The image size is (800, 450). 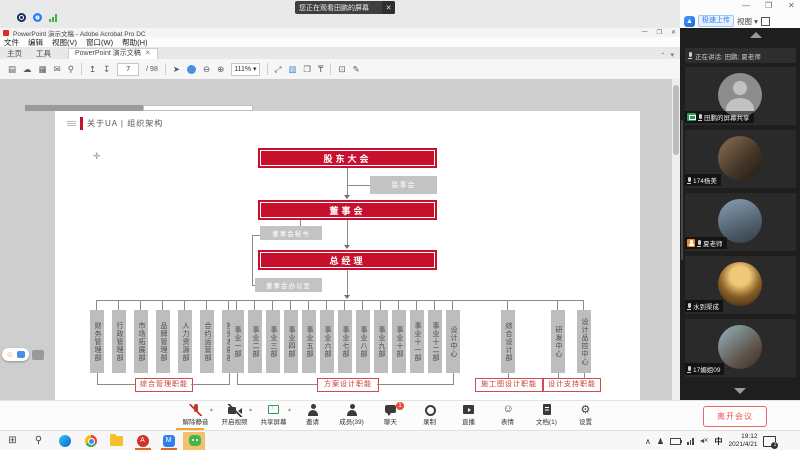 What do you see at coordinates (765, 21) in the screenshot?
I see `fullscreen-icon` at bounding box center [765, 21].